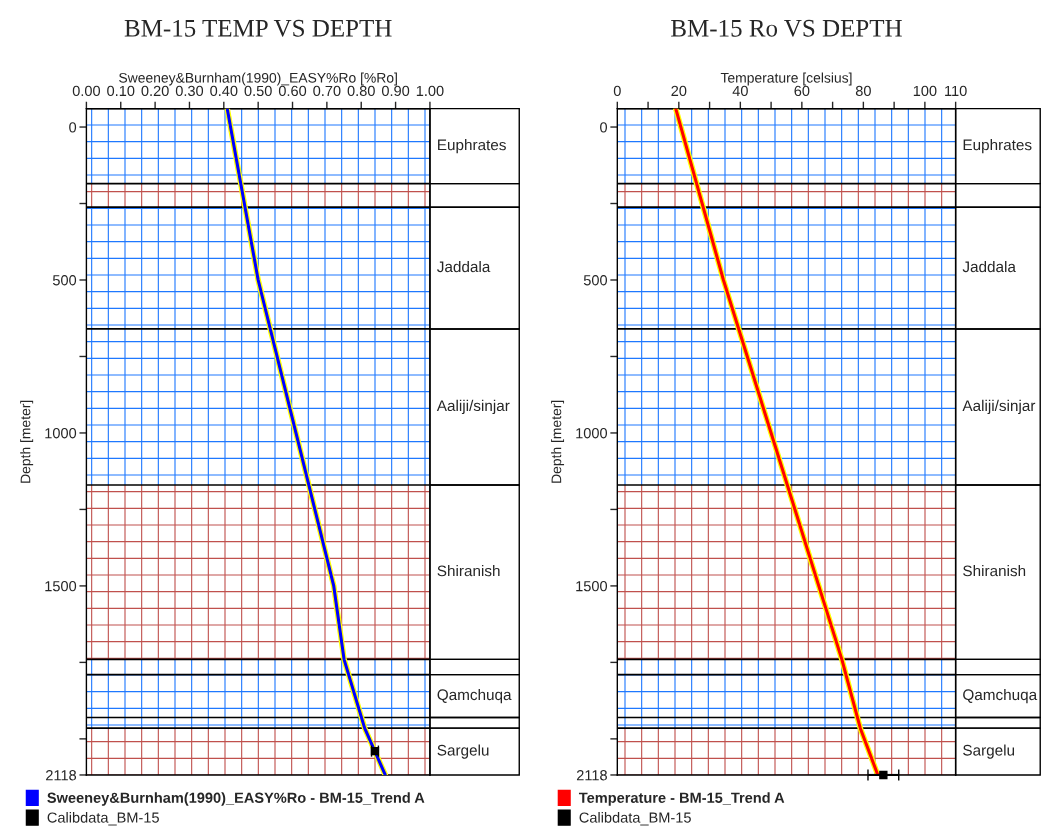  Describe the element at coordinates (224, 91) in the screenshot. I see `x-tick-label: 0.40` at that location.